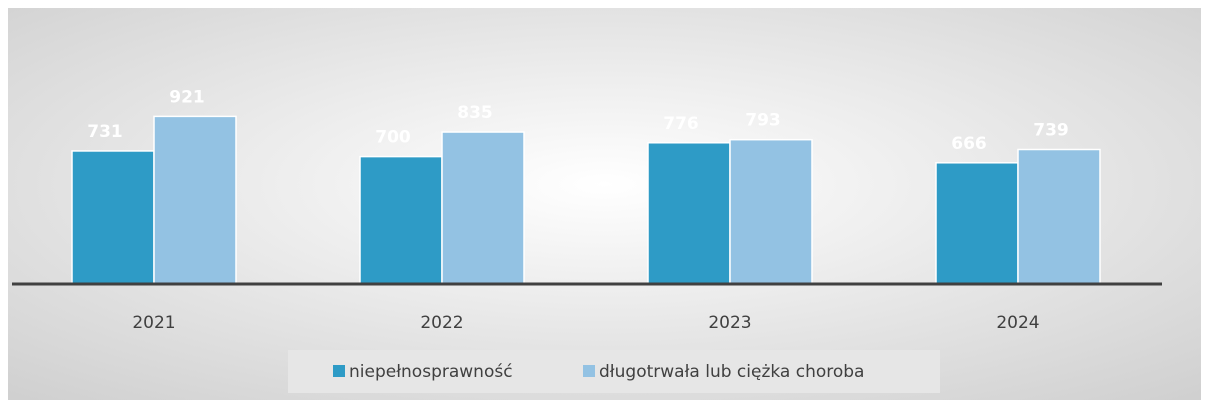  What do you see at coordinates (475, 113) in the screenshot?
I see `value-label: 835` at bounding box center [475, 113].